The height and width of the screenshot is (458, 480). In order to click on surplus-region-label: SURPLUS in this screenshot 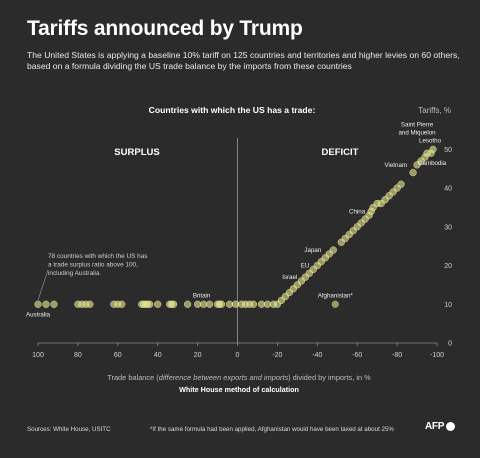, I will do `click(136, 152)`.